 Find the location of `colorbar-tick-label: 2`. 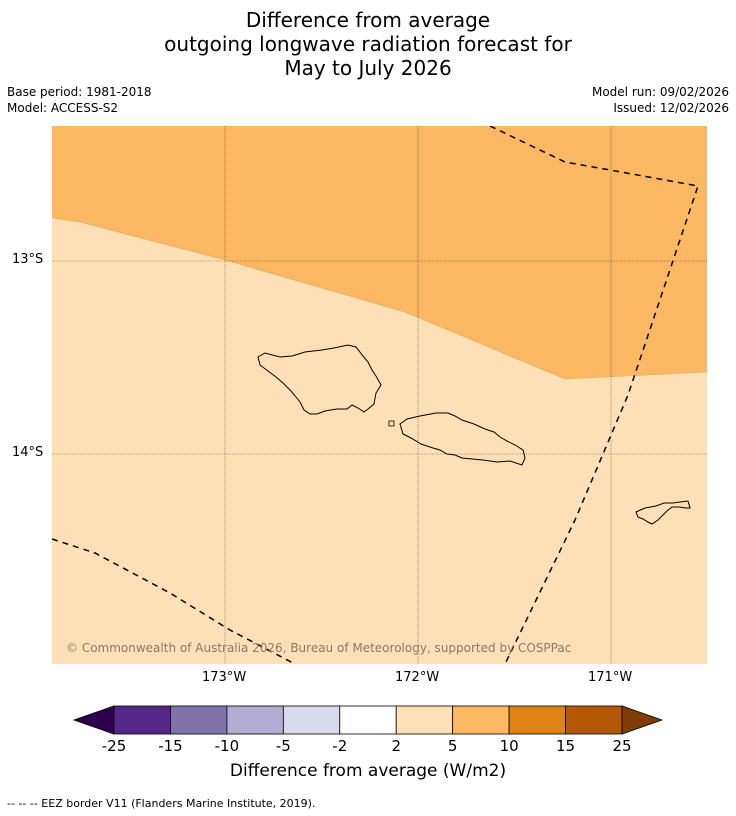

colorbar-tick-label: 2 is located at coordinates (396, 746).